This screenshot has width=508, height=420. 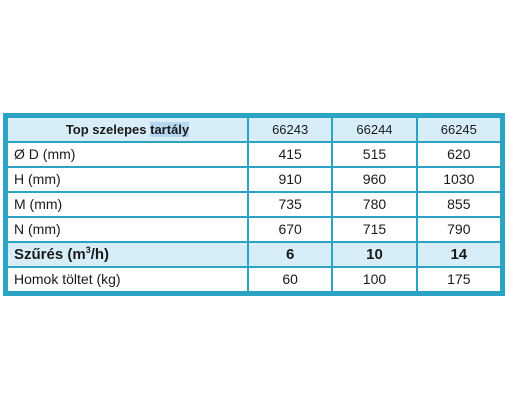 What do you see at coordinates (88, 250) in the screenshot?
I see `filtration-label-sup: 3` at bounding box center [88, 250].